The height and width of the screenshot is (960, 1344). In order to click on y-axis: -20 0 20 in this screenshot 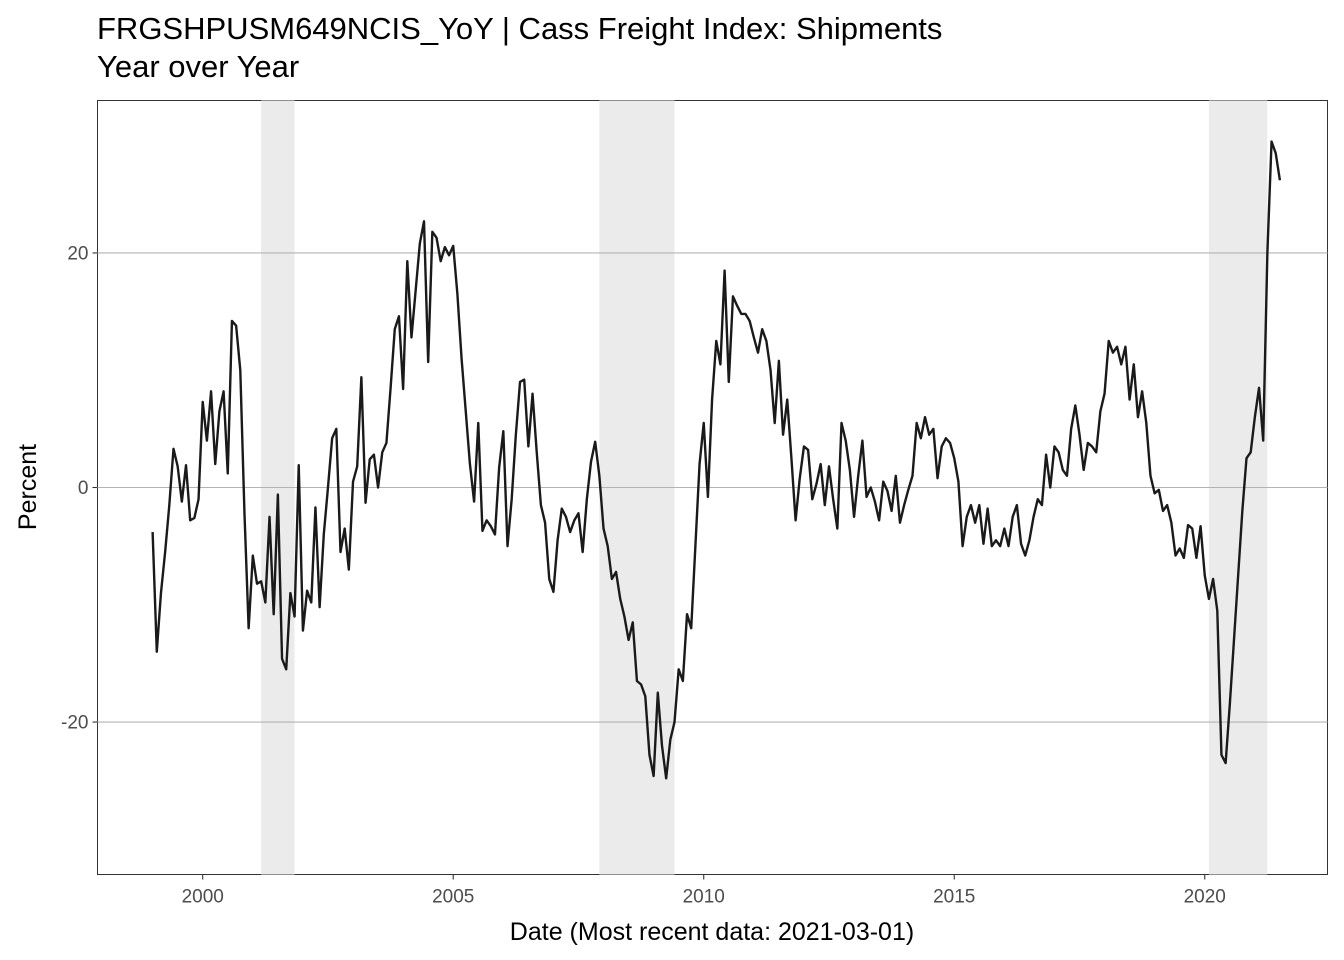, I will do `click(79, 488)`.